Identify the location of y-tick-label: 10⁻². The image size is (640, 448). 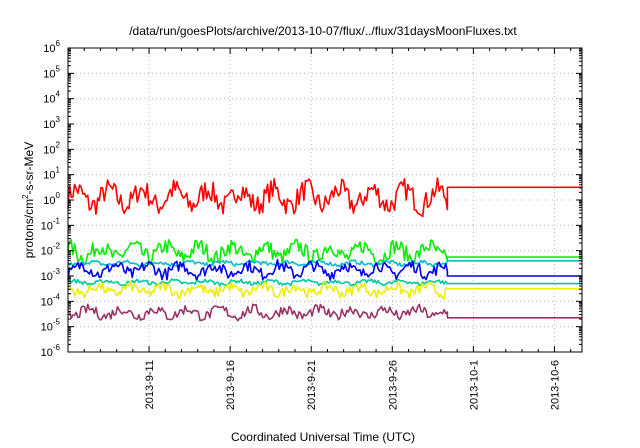
(51, 250).